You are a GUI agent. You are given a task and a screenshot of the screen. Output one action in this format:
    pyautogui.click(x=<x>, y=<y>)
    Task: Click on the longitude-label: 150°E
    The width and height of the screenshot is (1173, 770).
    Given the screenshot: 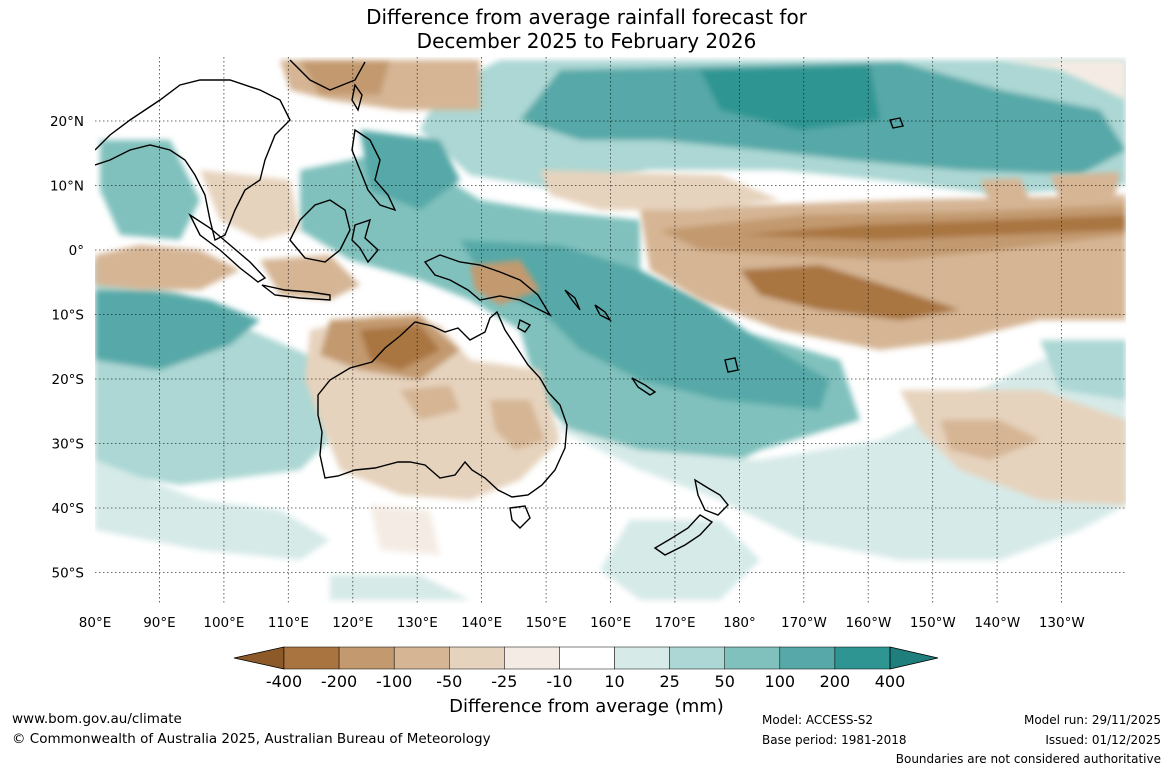 What is the action you would take?
    pyautogui.click(x=546, y=623)
    